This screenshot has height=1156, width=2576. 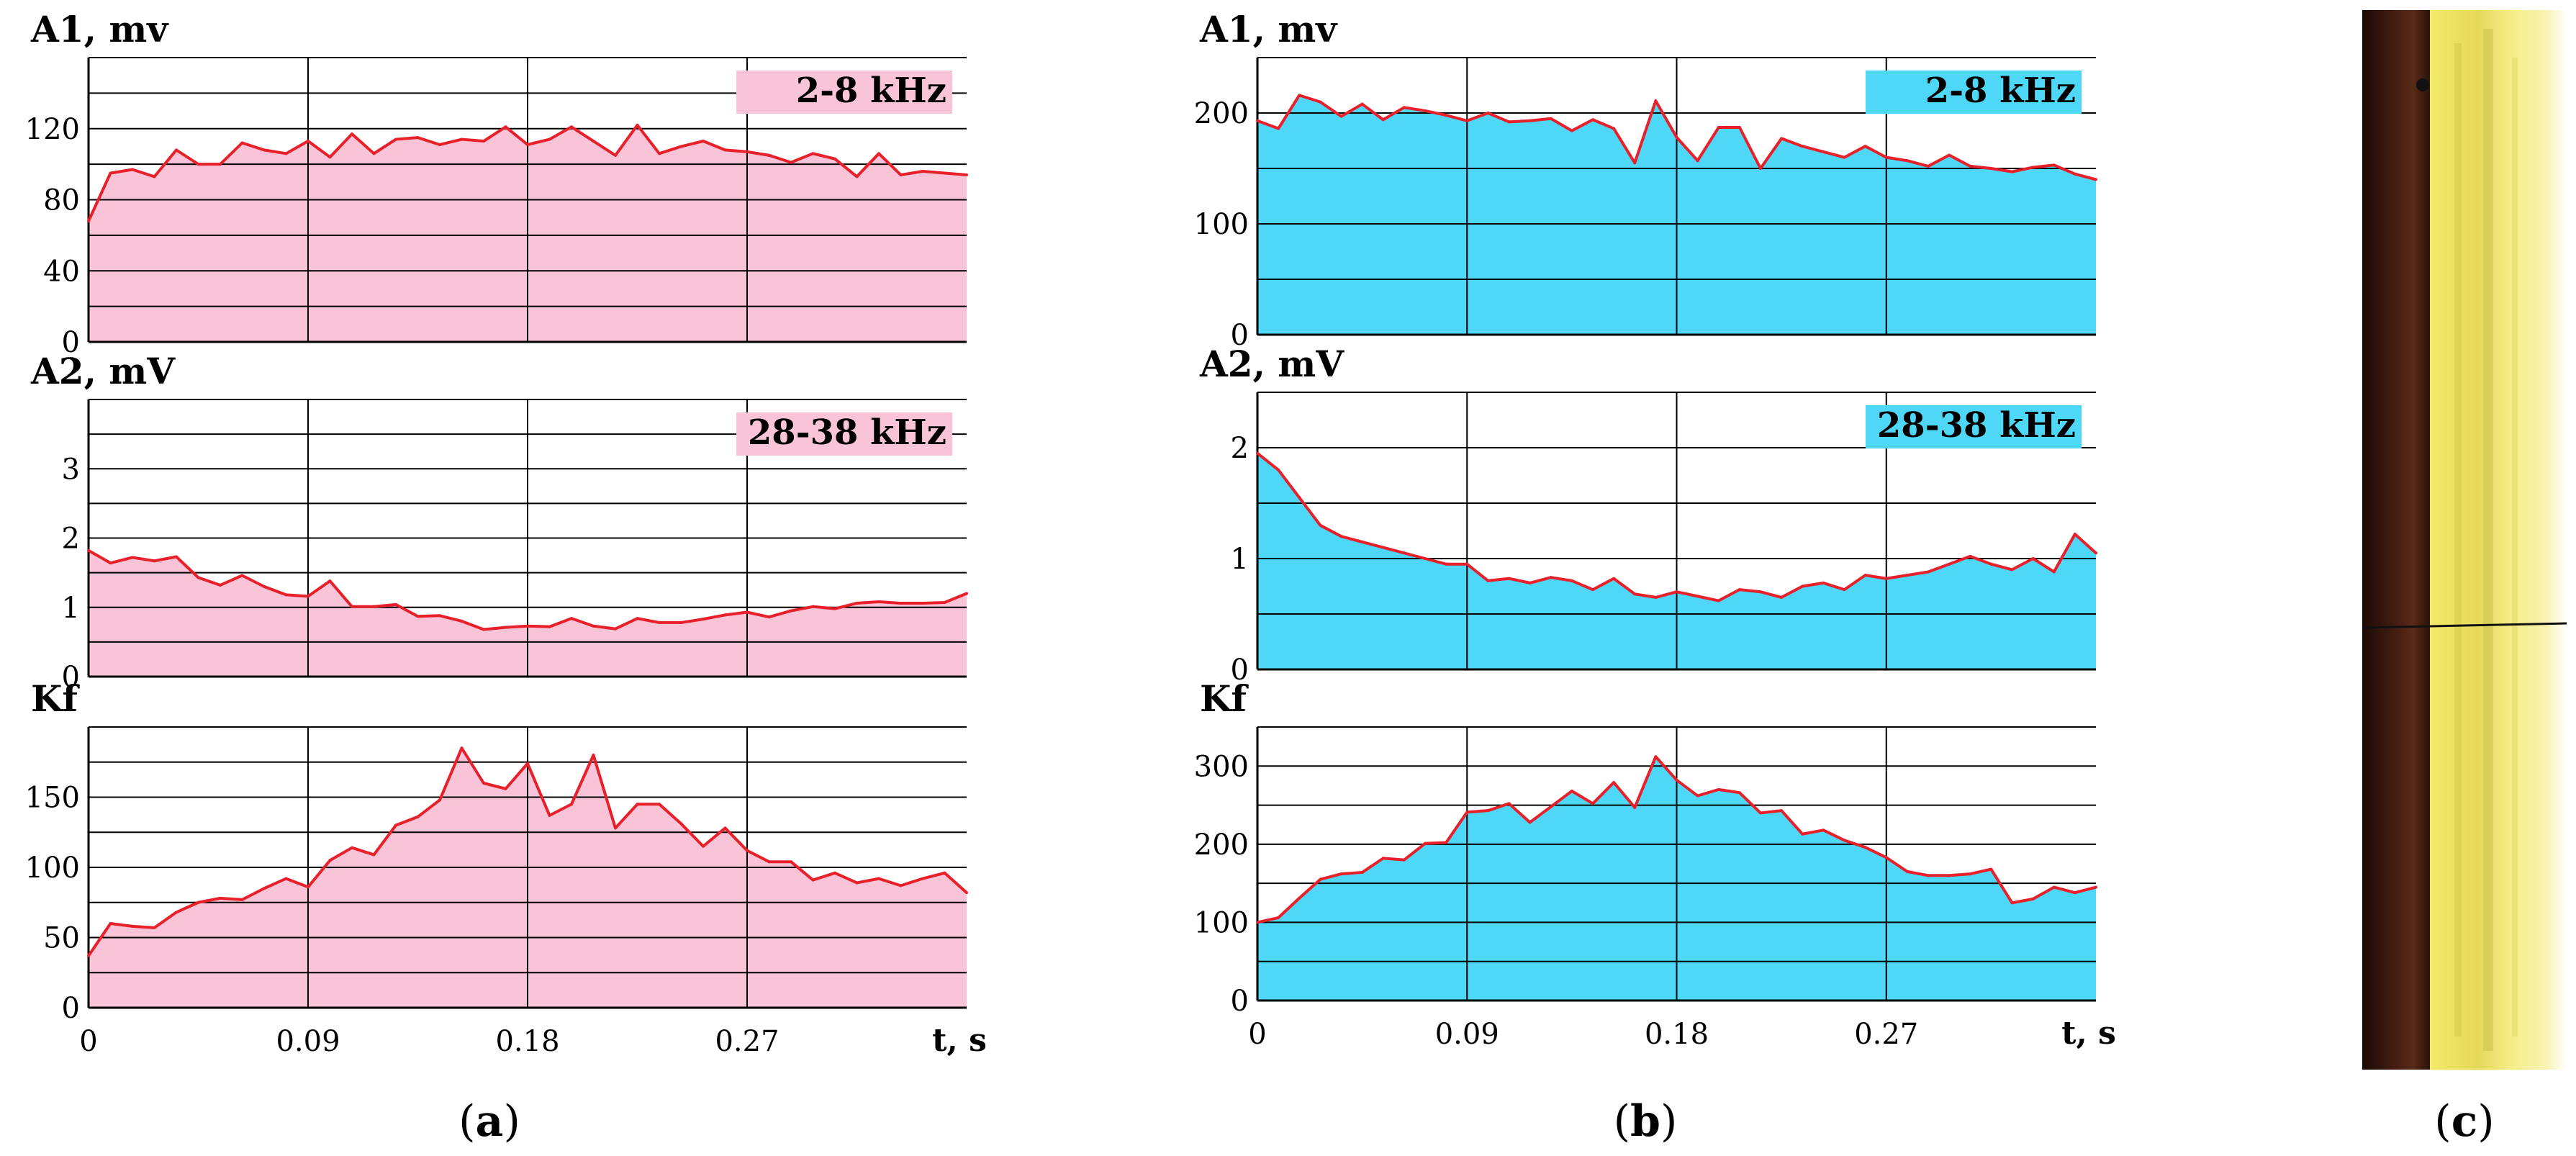 I want to click on y-tick-label: 1, so click(x=1240, y=559).